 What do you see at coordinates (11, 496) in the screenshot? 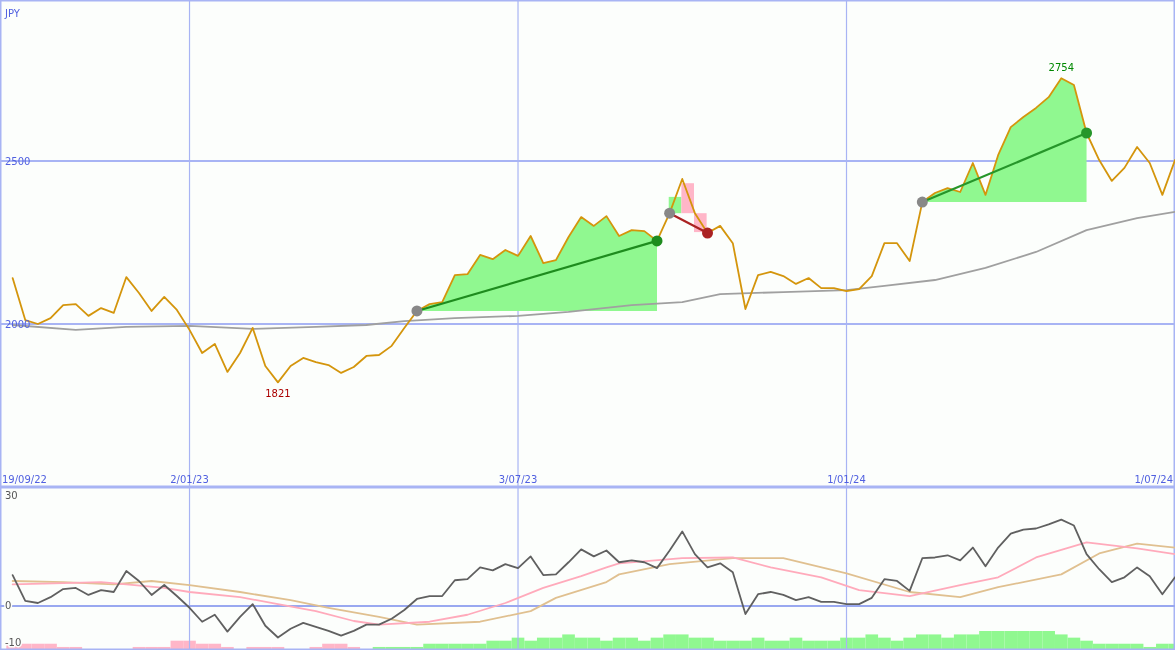
I see `y-tick-label: 30` at bounding box center [11, 496].